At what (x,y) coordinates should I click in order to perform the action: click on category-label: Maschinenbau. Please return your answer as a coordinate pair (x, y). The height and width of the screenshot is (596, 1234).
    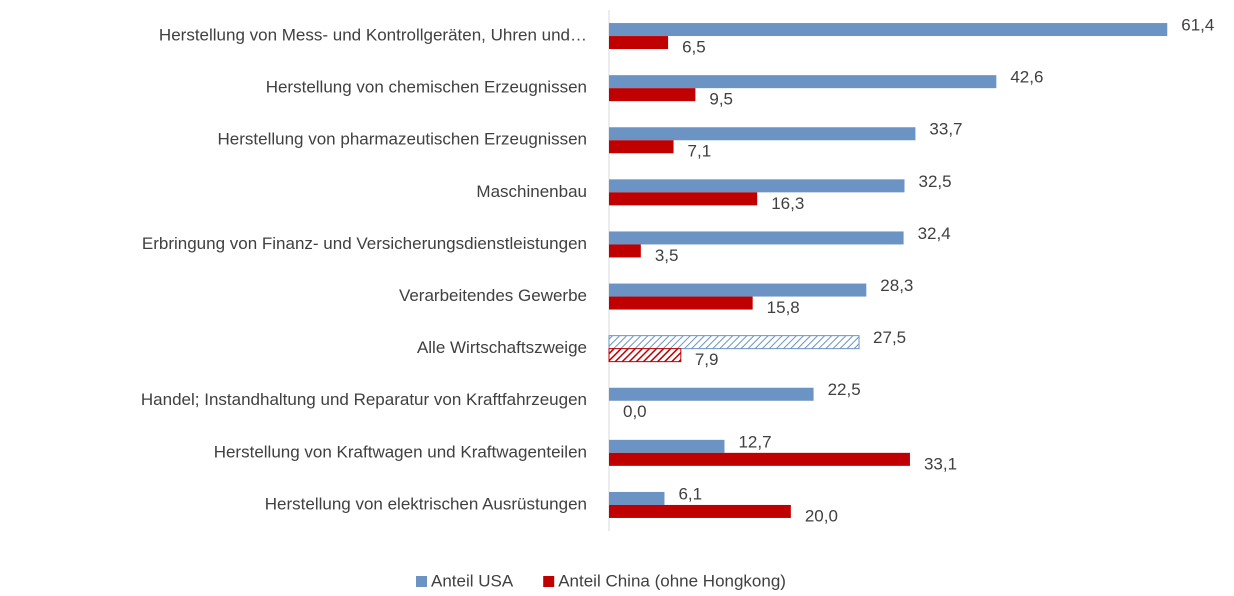
    Looking at the image, I should click on (531, 191).